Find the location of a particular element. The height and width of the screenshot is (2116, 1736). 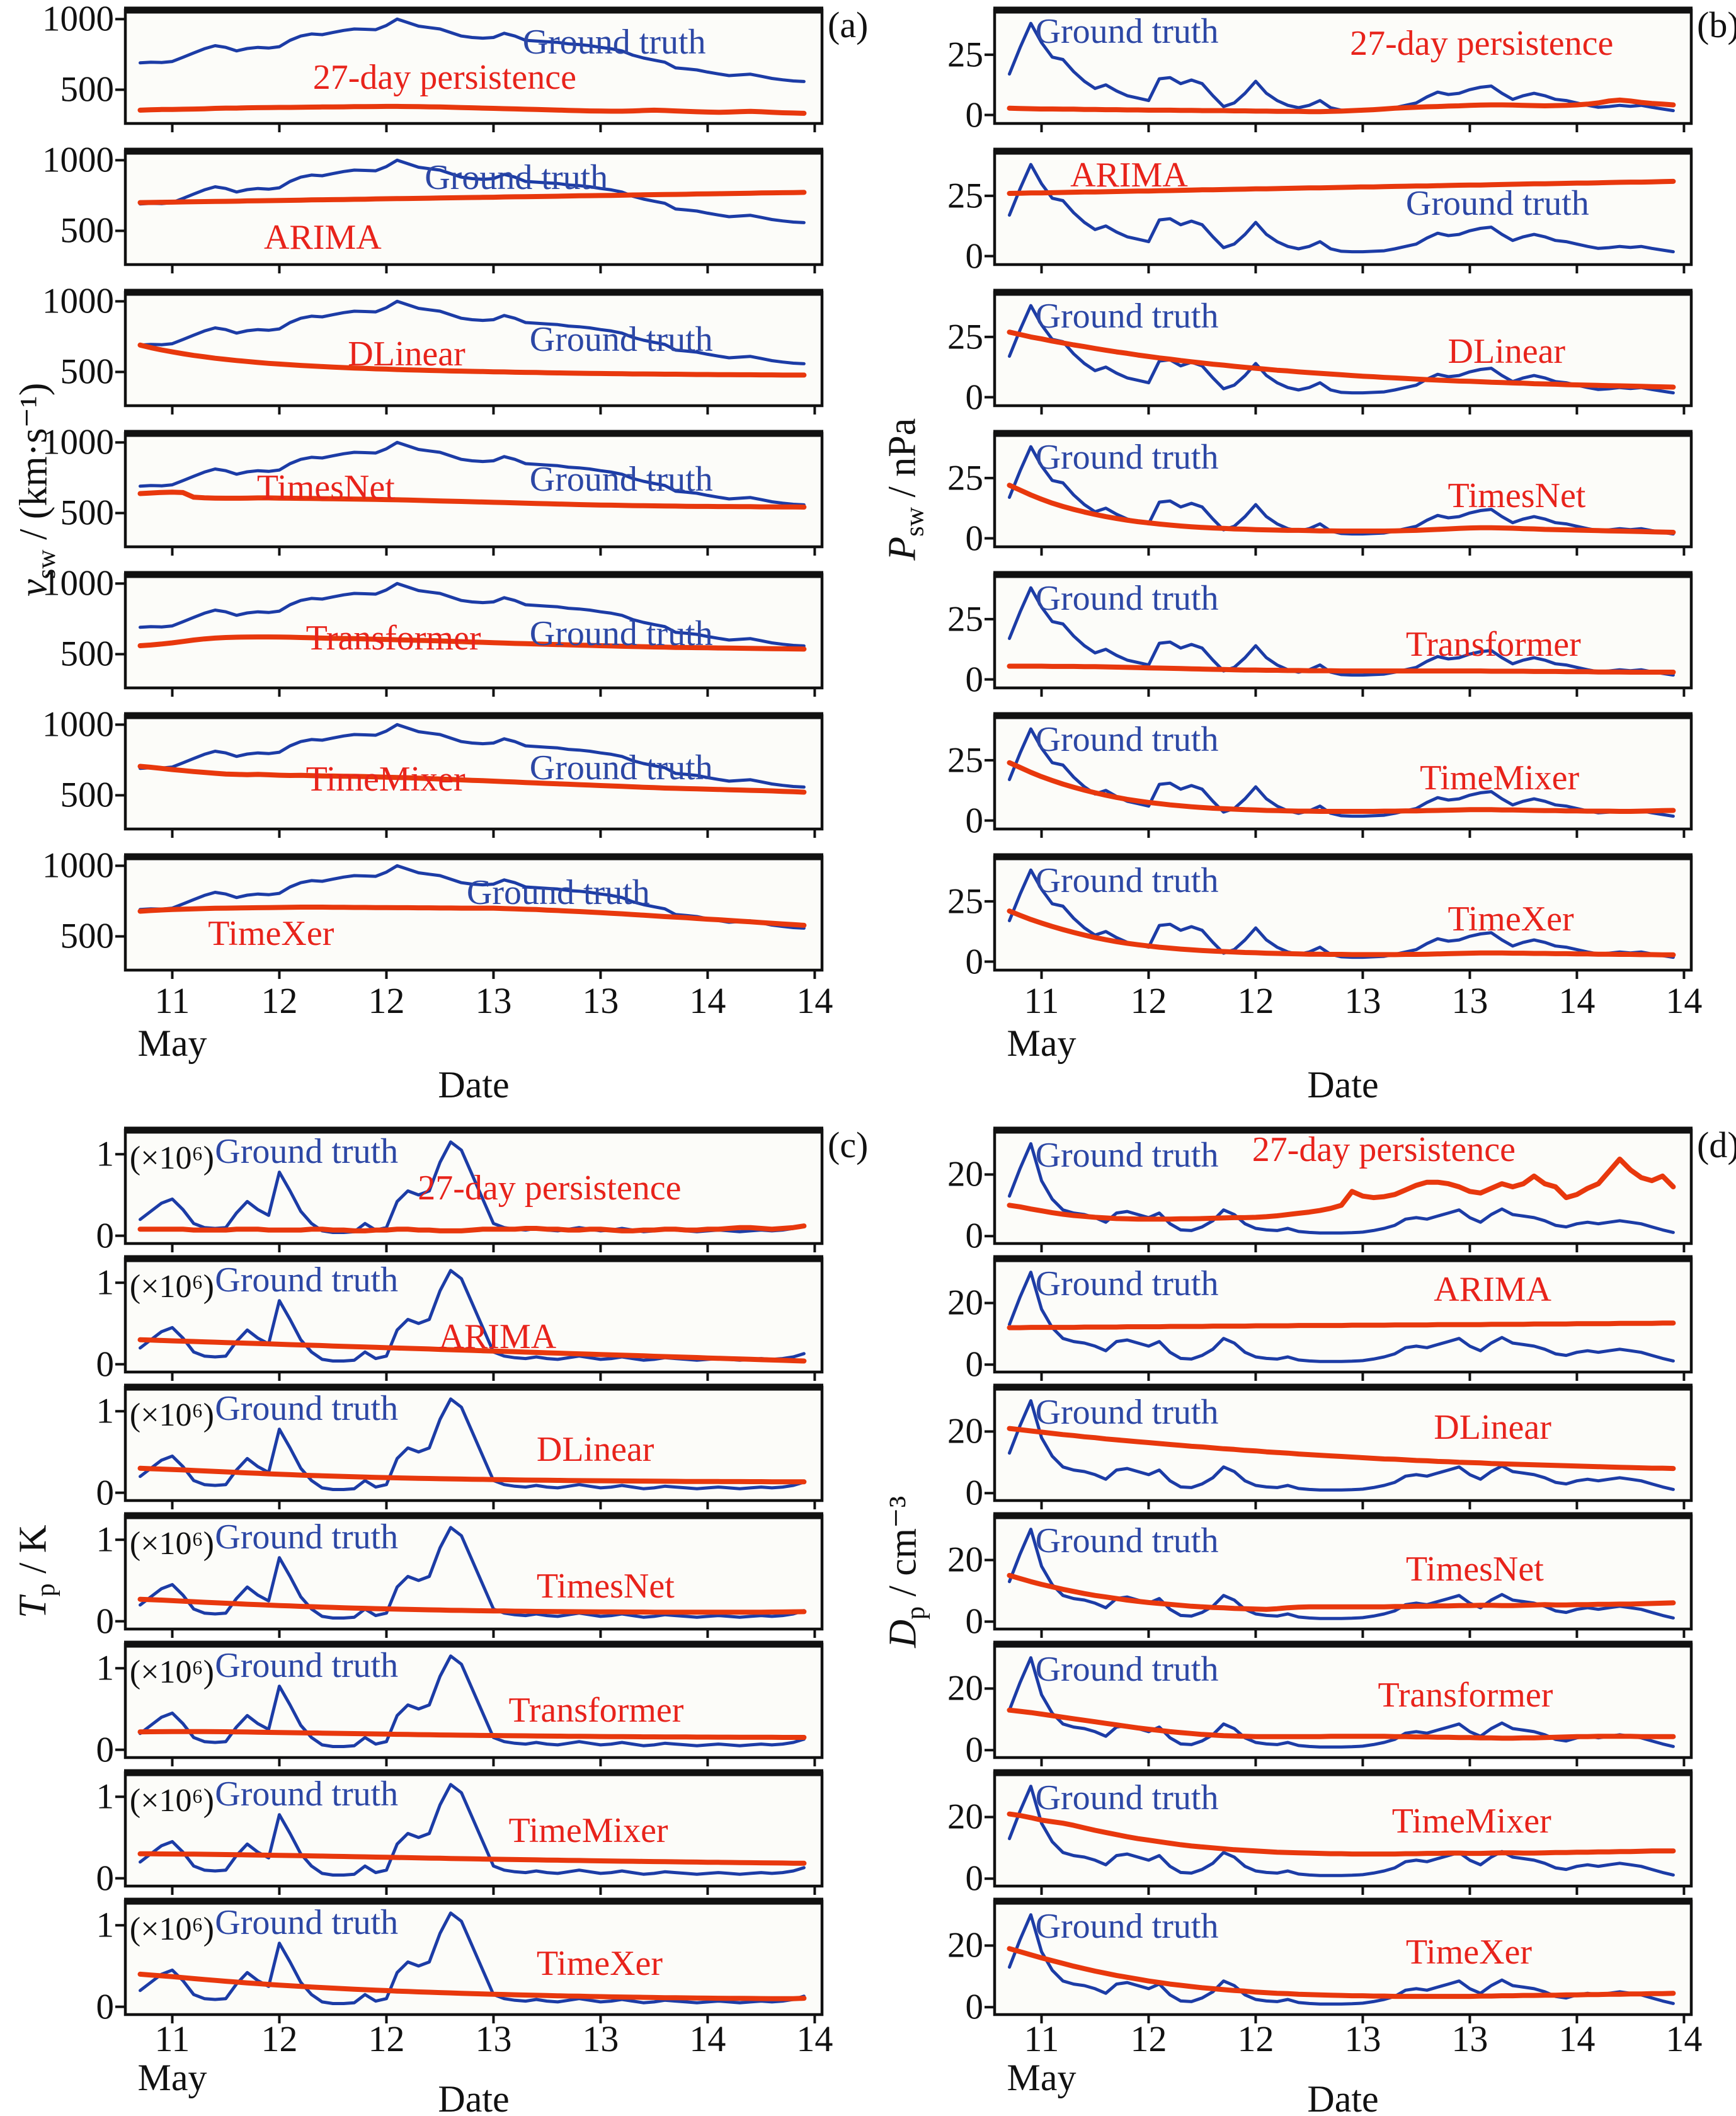

subplot-b1-27-day-persistence: 25 0 Ground truth 27-day persistence is located at coordinates (1320, 69).